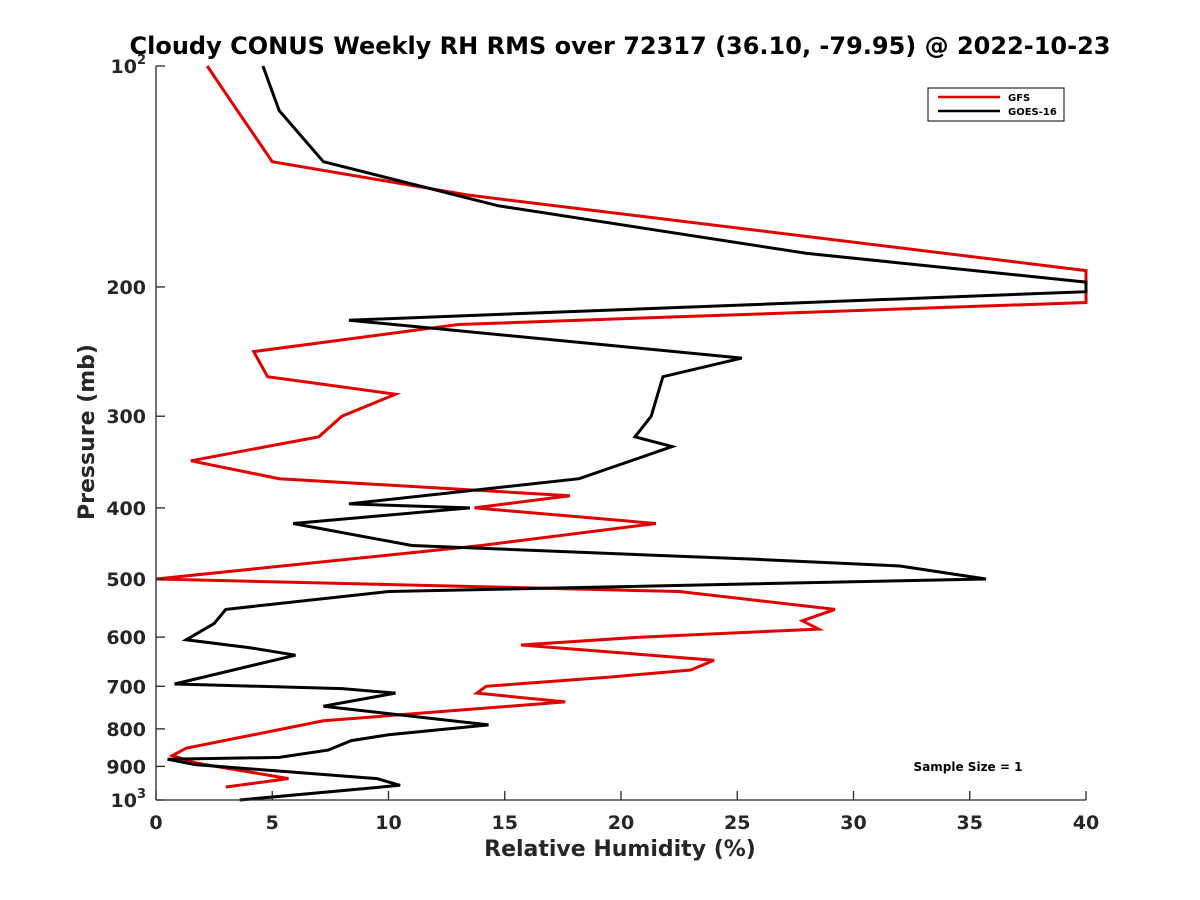  Describe the element at coordinates (126, 288) in the screenshot. I see `y-tick-label: 200` at that location.